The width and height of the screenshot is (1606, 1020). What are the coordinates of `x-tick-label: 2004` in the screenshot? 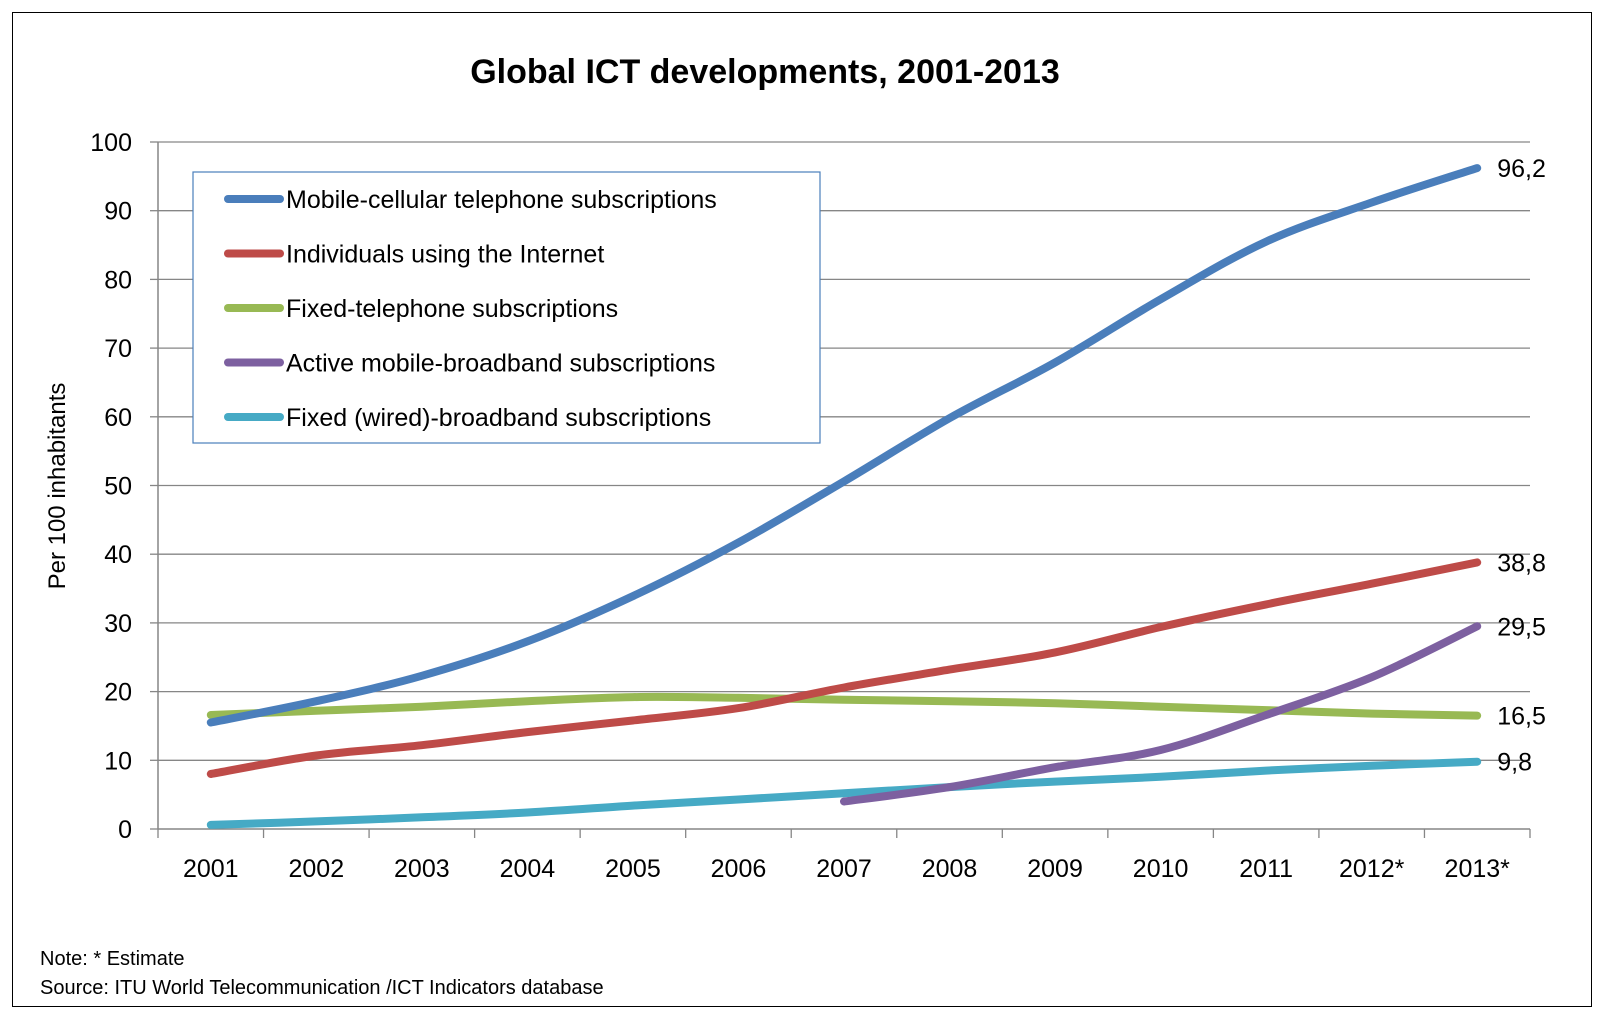 It's located at (528, 869).